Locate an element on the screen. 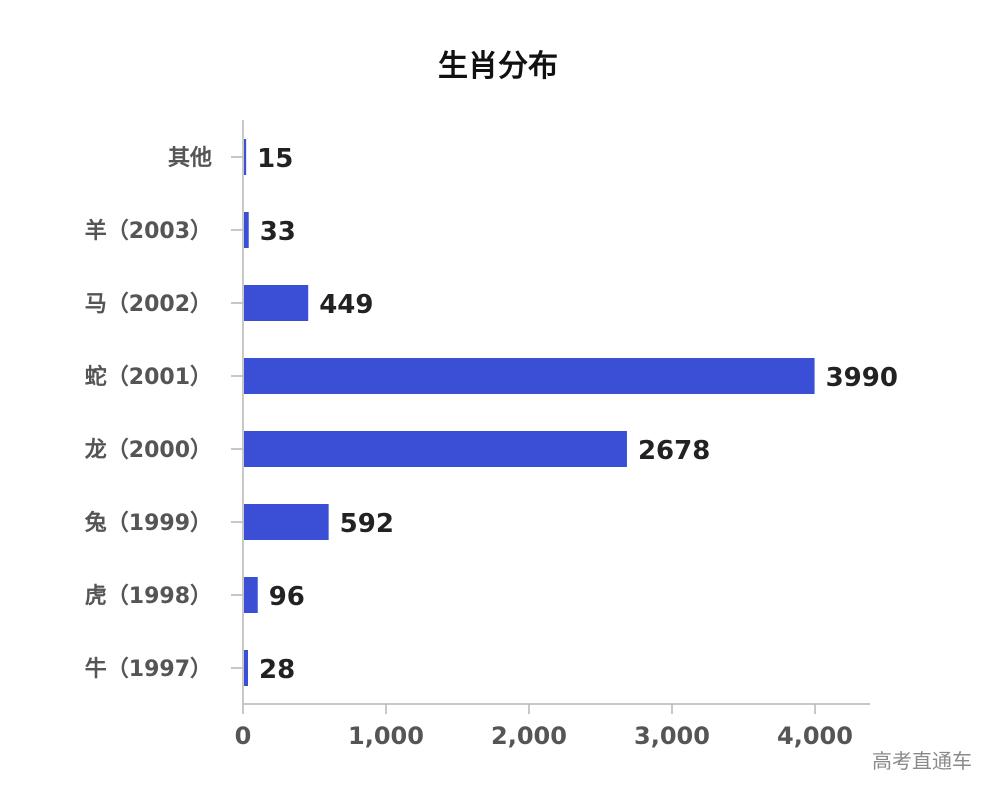 This screenshot has height=800, width=1000. category-label: 龙（2000） is located at coordinates (148, 450).